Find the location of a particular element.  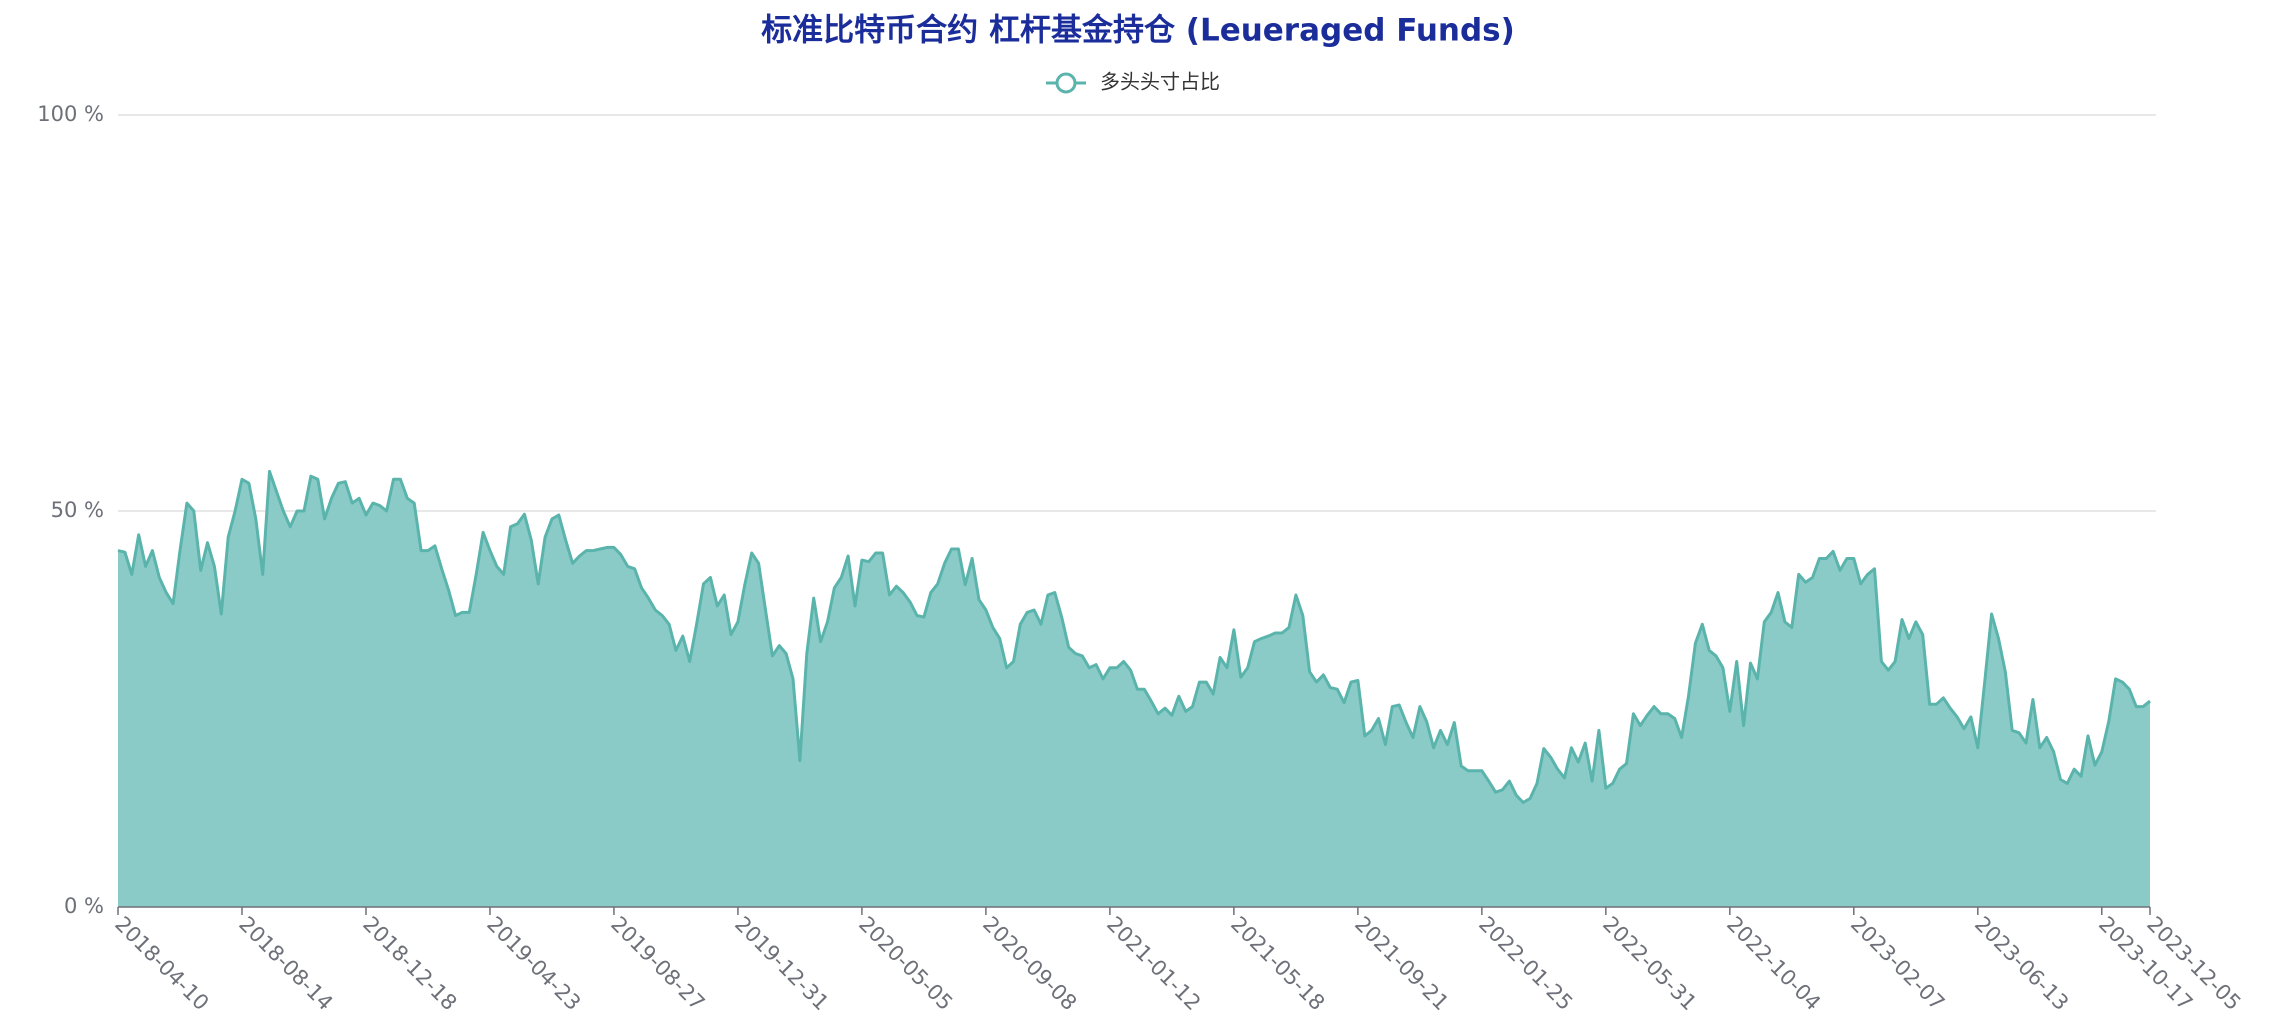

x-tick-label: 2018-08-14 is located at coordinates (285, 963).